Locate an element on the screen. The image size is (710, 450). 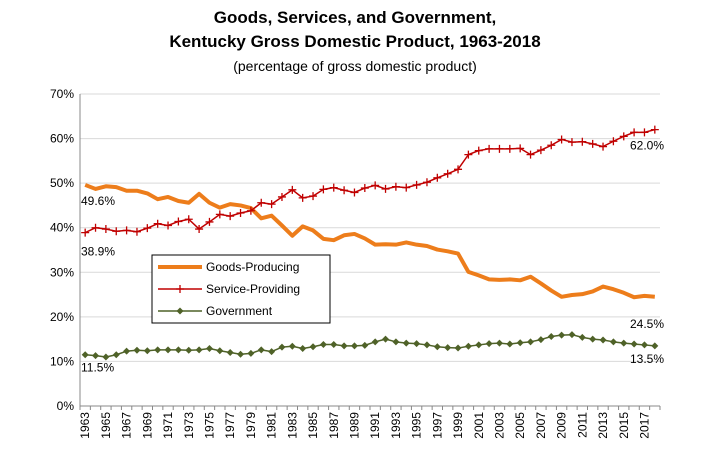
legend-label: Goods-Producing is located at coordinates (252, 267).